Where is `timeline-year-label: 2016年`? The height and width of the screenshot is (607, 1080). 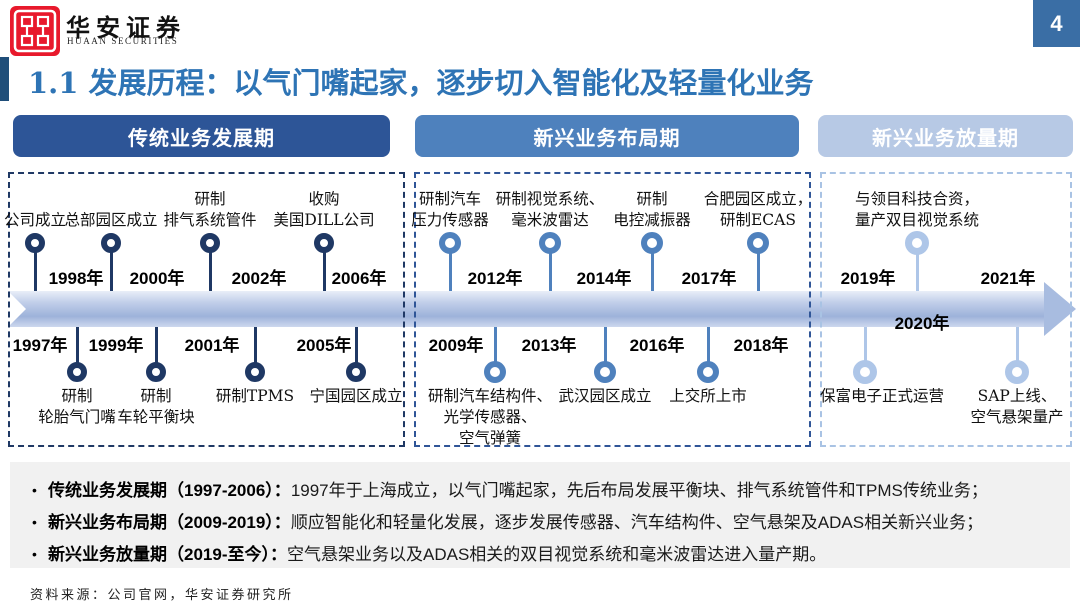 timeline-year-label: 2016年 is located at coordinates (657, 345).